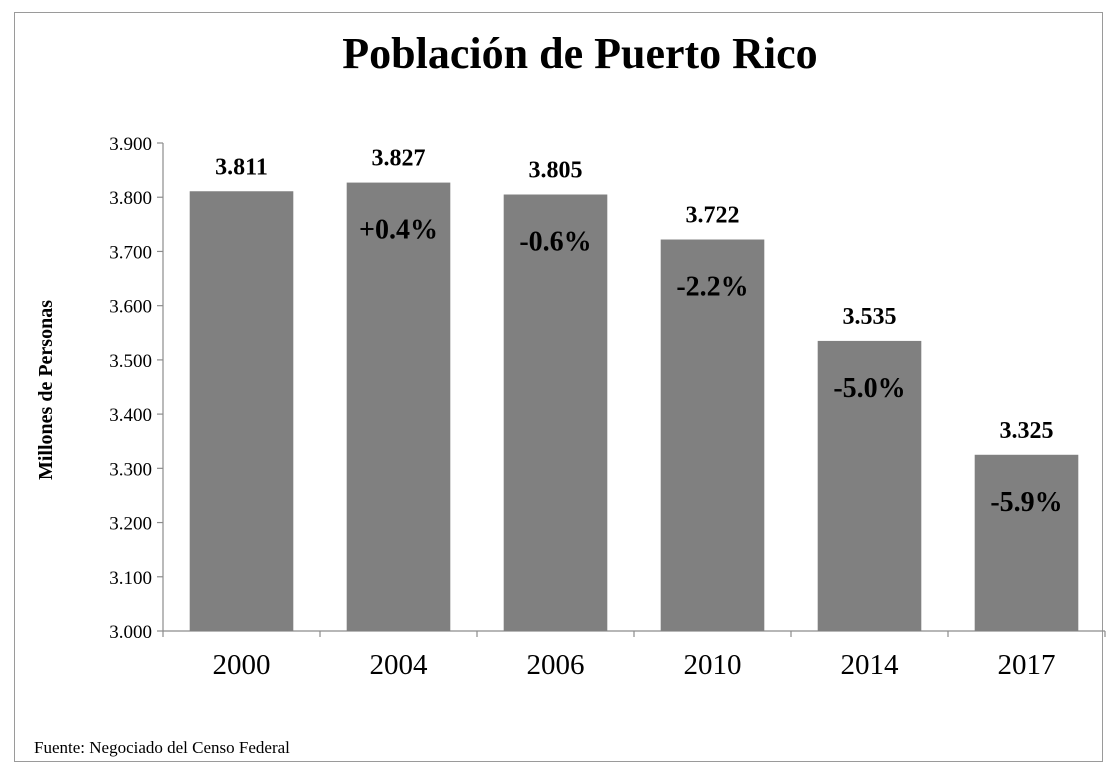 Image resolution: width=1117 pixels, height=770 pixels. Describe the element at coordinates (130, 307) in the screenshot. I see `y-tick-label: 3.600` at that location.